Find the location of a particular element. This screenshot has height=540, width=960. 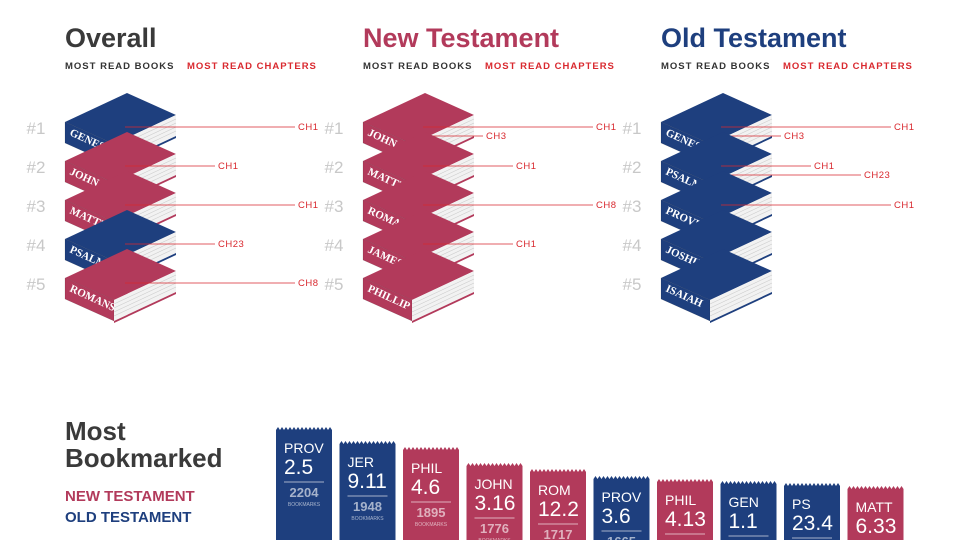

verse-ref: 9.11 is located at coordinates (367, 481).